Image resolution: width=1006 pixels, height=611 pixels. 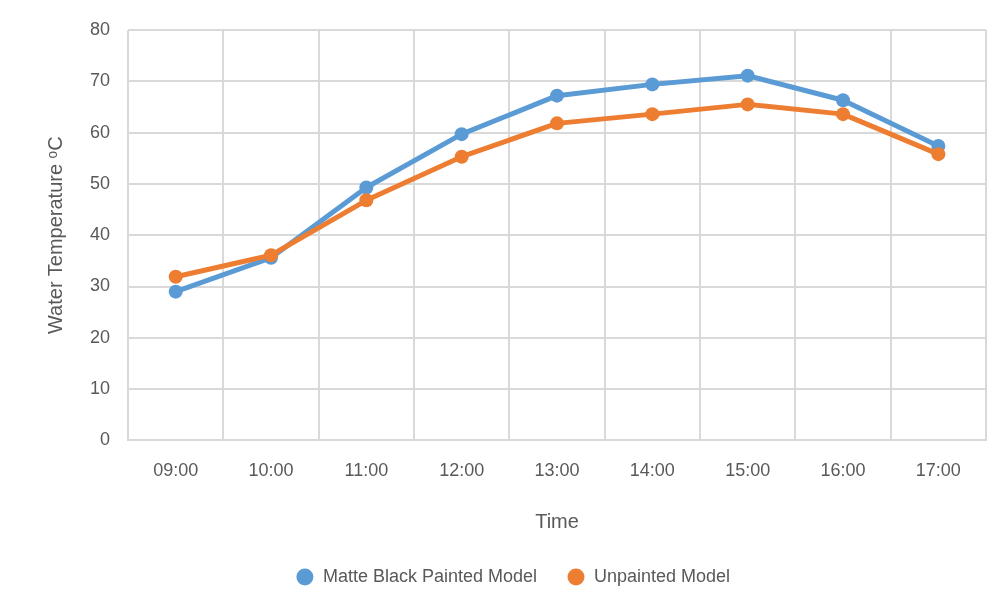 I want to click on y-tick-label: 40, so click(x=100, y=234).